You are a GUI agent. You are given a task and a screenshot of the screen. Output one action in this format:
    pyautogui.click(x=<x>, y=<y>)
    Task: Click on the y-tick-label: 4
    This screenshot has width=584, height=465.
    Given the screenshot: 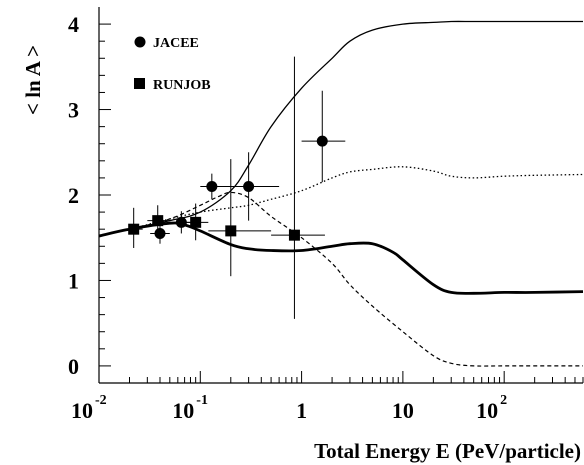 What is the action you would take?
    pyautogui.click(x=73, y=24)
    